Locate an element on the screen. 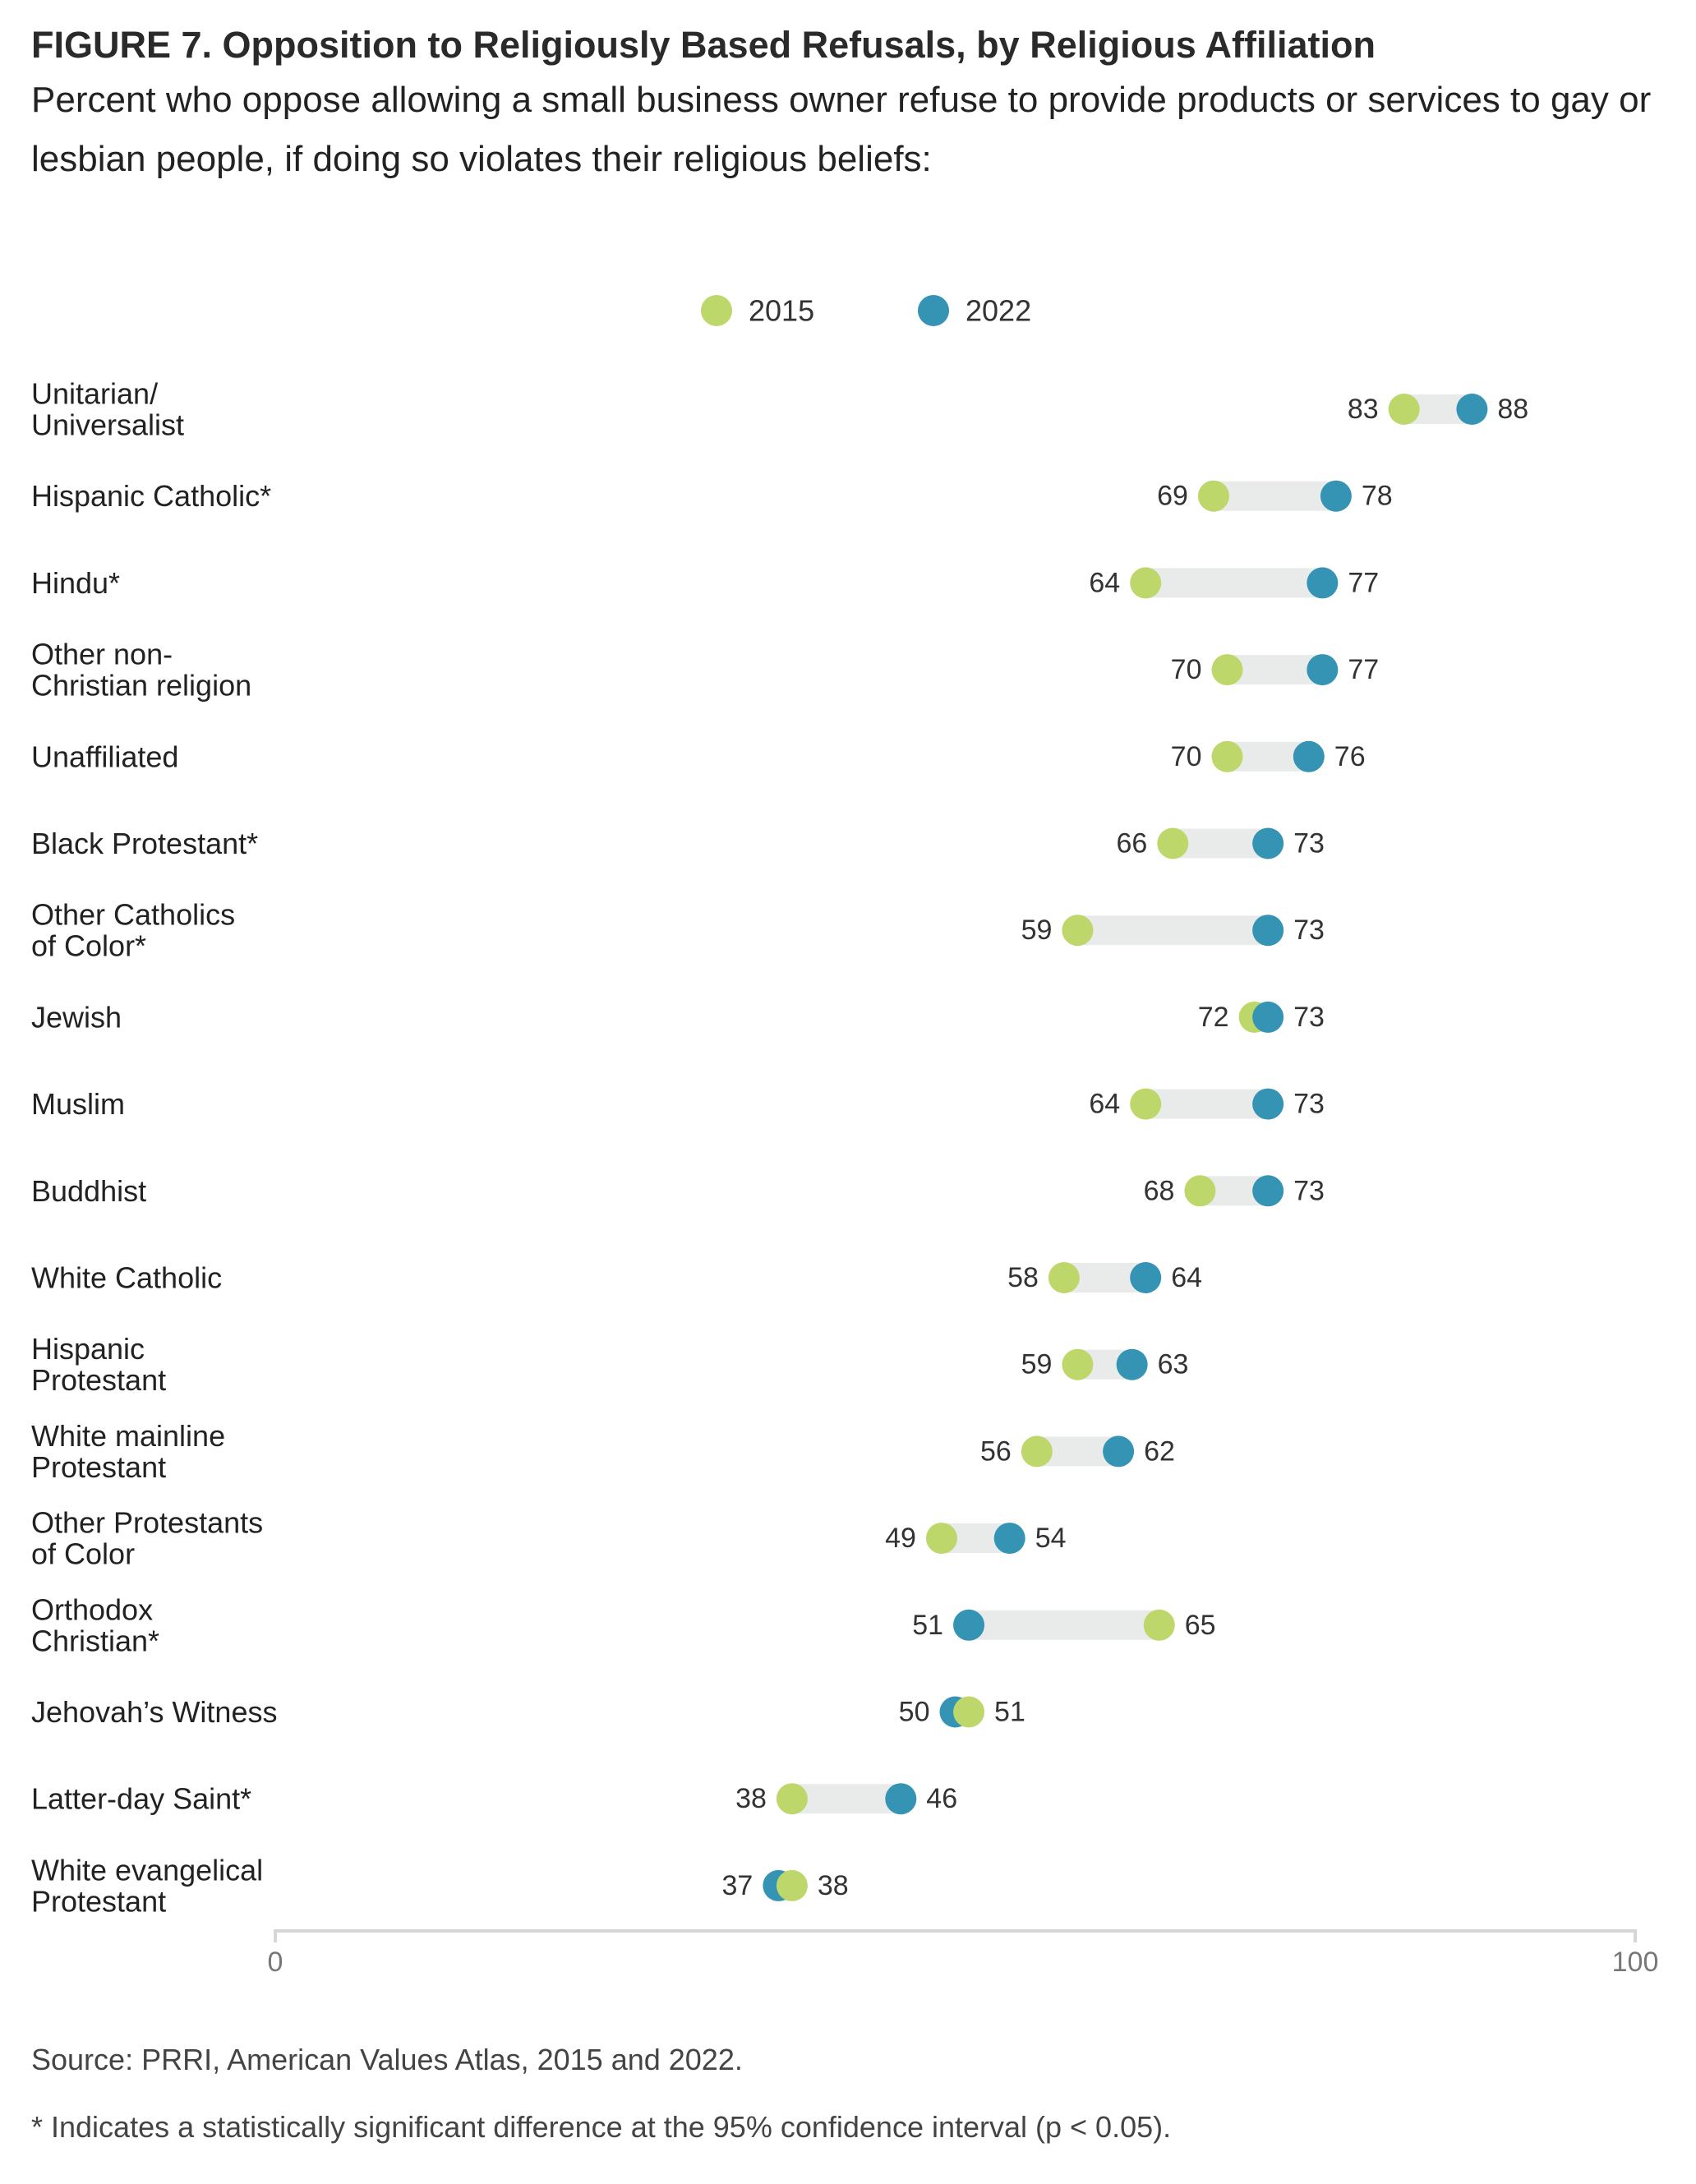  value-label-2015: 49 is located at coordinates (900, 1538).